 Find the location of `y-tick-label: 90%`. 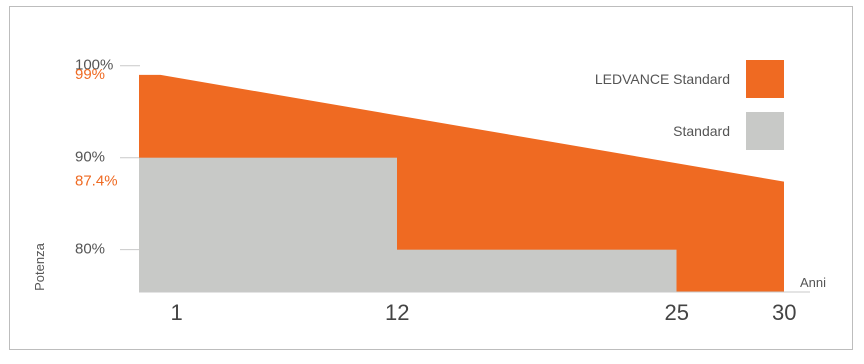

y-tick-label: 90% is located at coordinates (90, 157).